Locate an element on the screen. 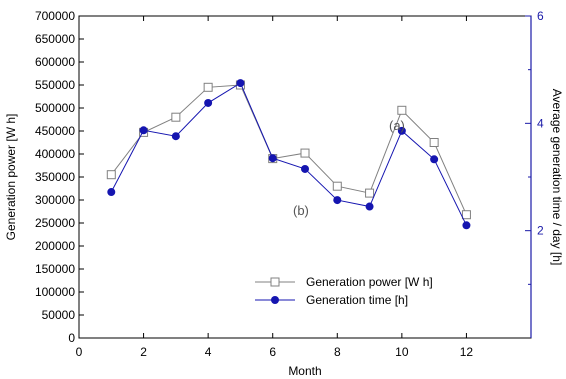  x-tick-label: 12 is located at coordinates (467, 352).